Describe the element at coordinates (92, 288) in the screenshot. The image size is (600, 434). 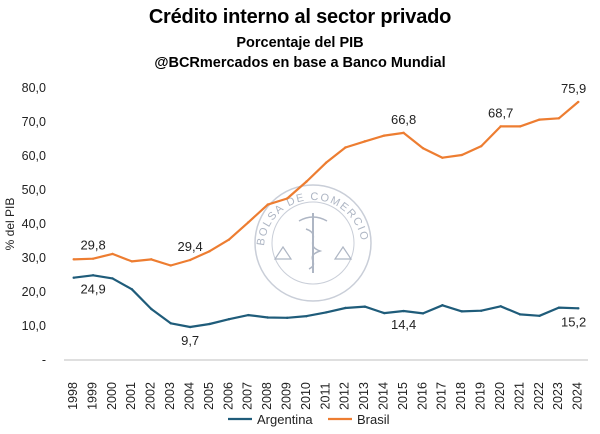
I see `data-label: 24,9` at that location.